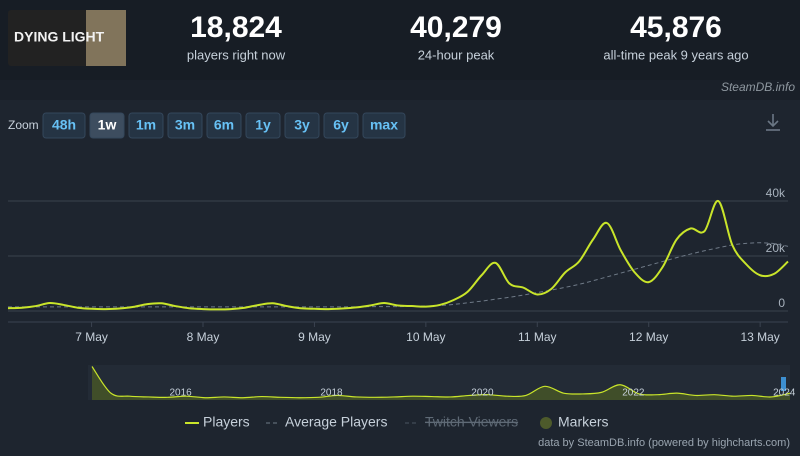  What do you see at coordinates (23, 125) in the screenshot?
I see `zoom-label: Zoom` at bounding box center [23, 125].